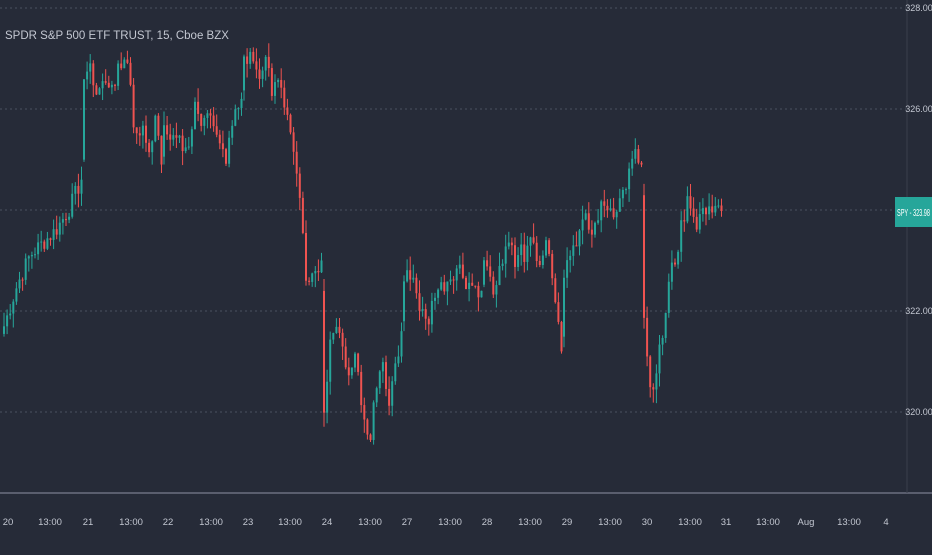  What do you see at coordinates (885, 522) in the screenshot?
I see `time-tick-label: 4` at bounding box center [885, 522].